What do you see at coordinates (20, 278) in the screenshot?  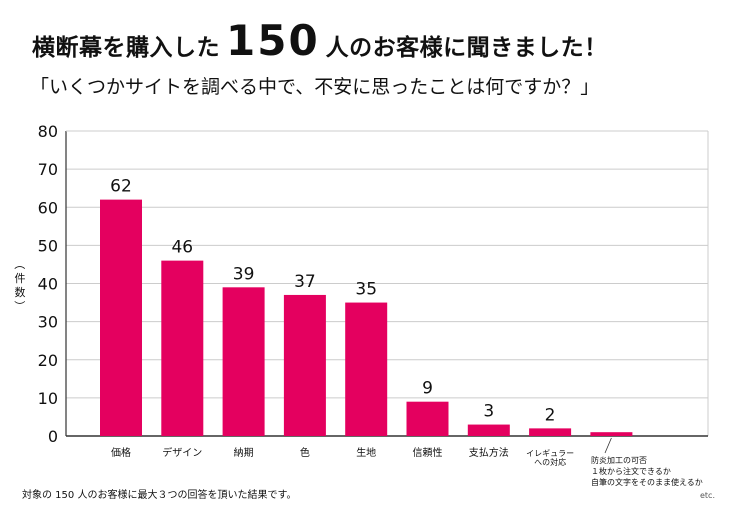 I see `y-axis-label-char: 件` at bounding box center [20, 278].